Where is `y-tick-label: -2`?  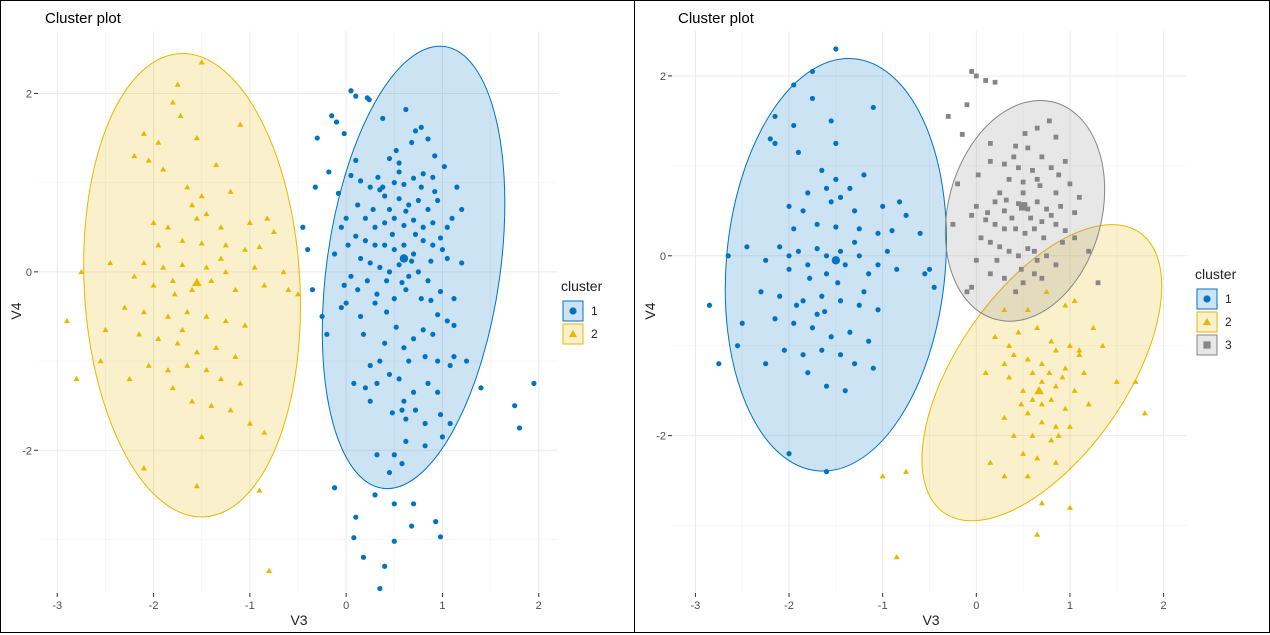 y-tick-label: -2 is located at coordinates (661, 437).